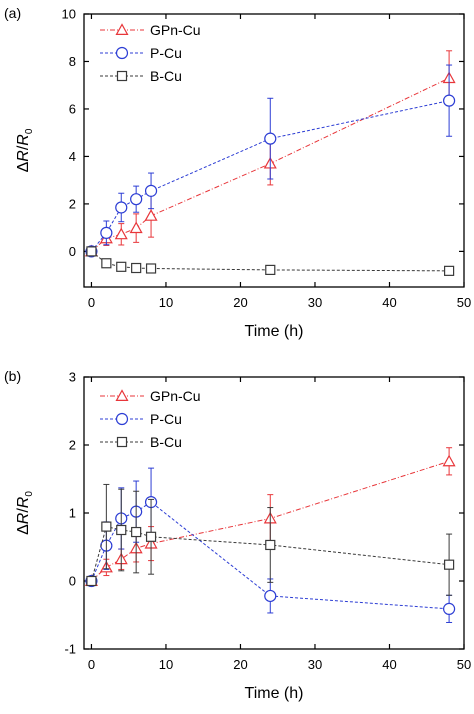 The width and height of the screenshot is (474, 714). I want to click on y-tick-label: 1, so click(72, 513).